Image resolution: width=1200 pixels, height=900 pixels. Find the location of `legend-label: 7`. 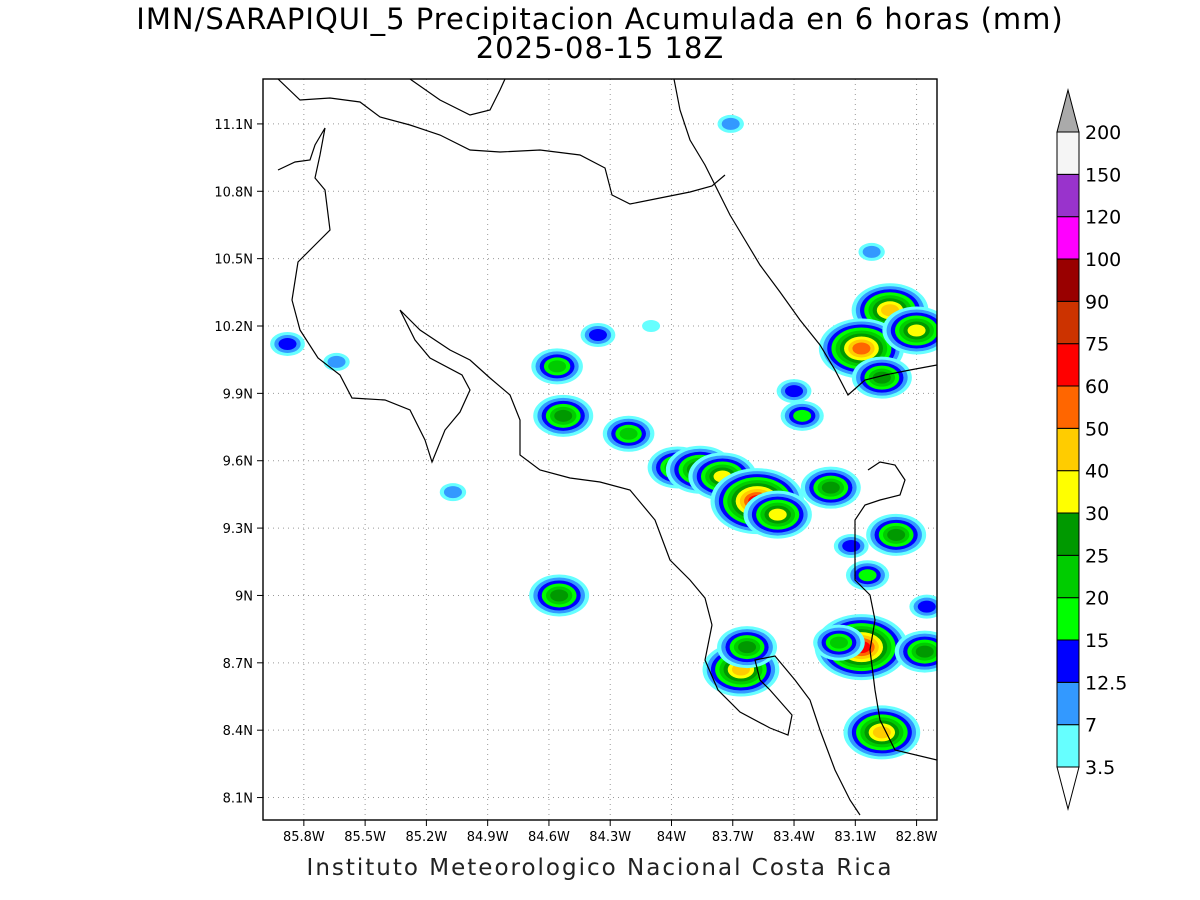

legend-label: 7 is located at coordinates (1091, 726).